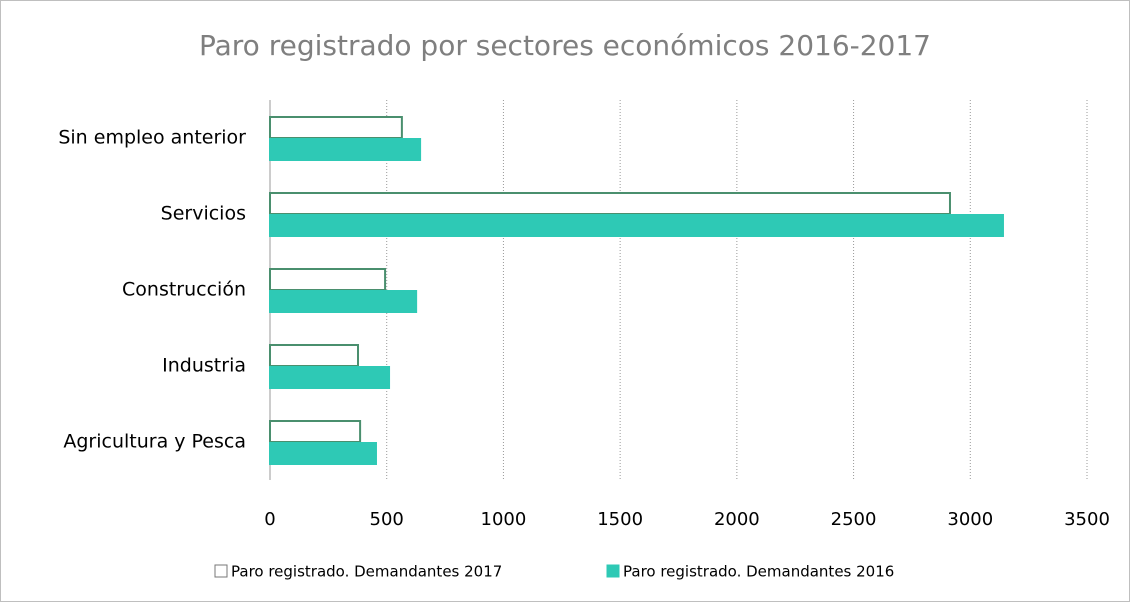 The image size is (1130, 602). What do you see at coordinates (366, 572) in the screenshot?
I see `legend-label: Paro registrado. Demandantes 2017` at bounding box center [366, 572].